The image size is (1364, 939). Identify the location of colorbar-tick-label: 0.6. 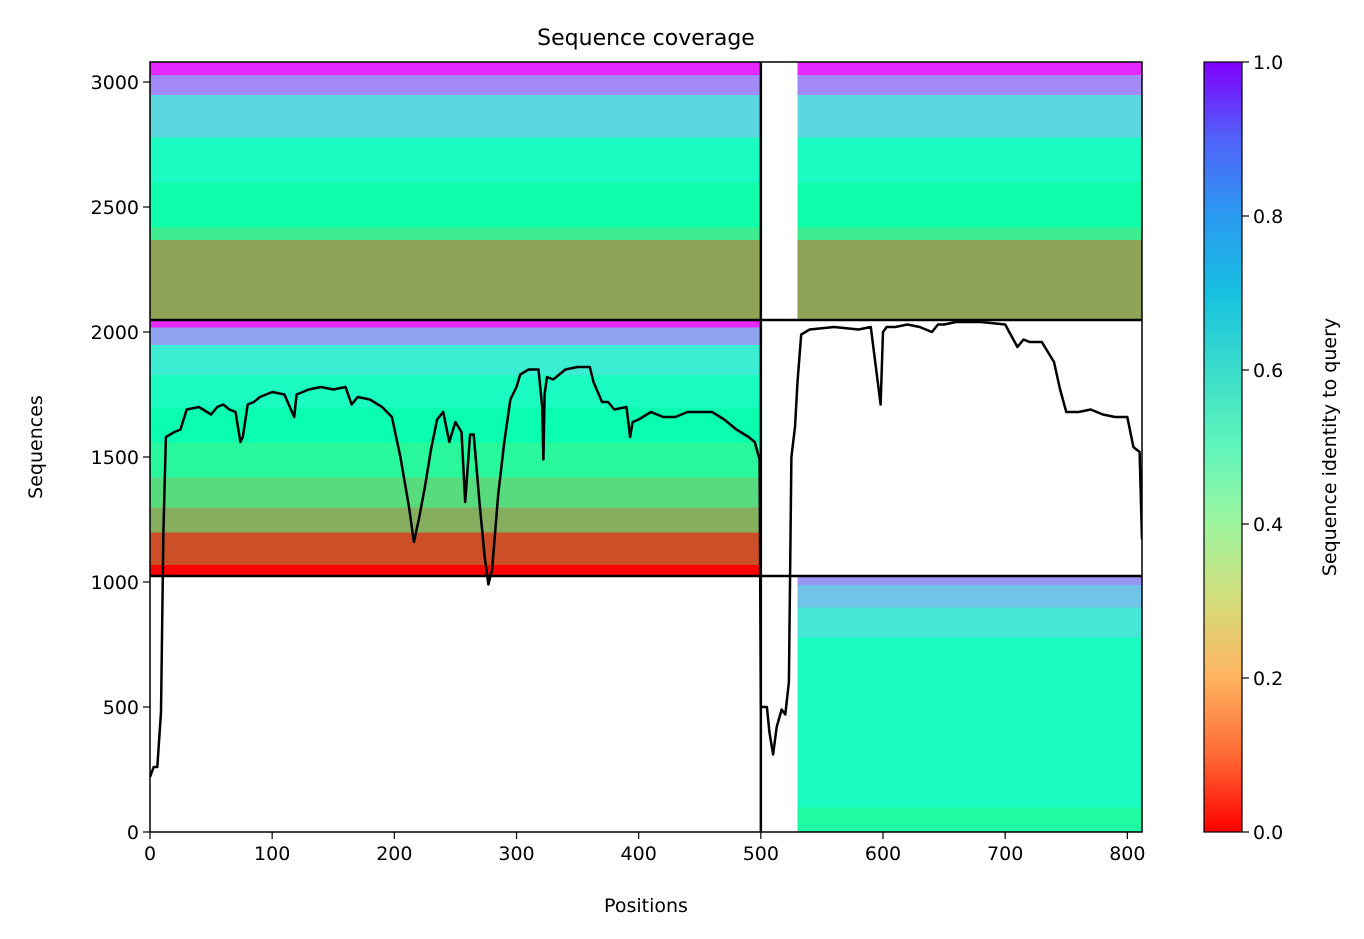
(1268, 371).